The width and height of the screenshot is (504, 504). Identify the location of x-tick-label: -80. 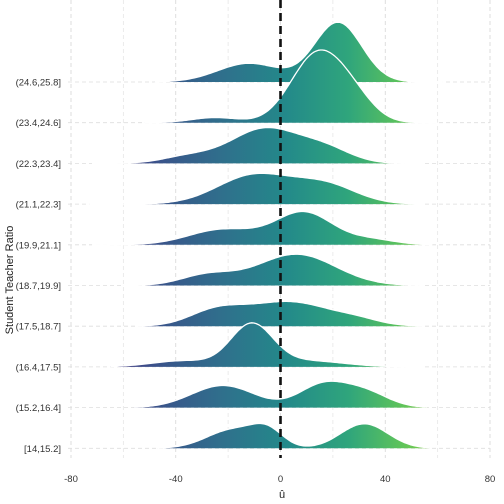
(71, 479).